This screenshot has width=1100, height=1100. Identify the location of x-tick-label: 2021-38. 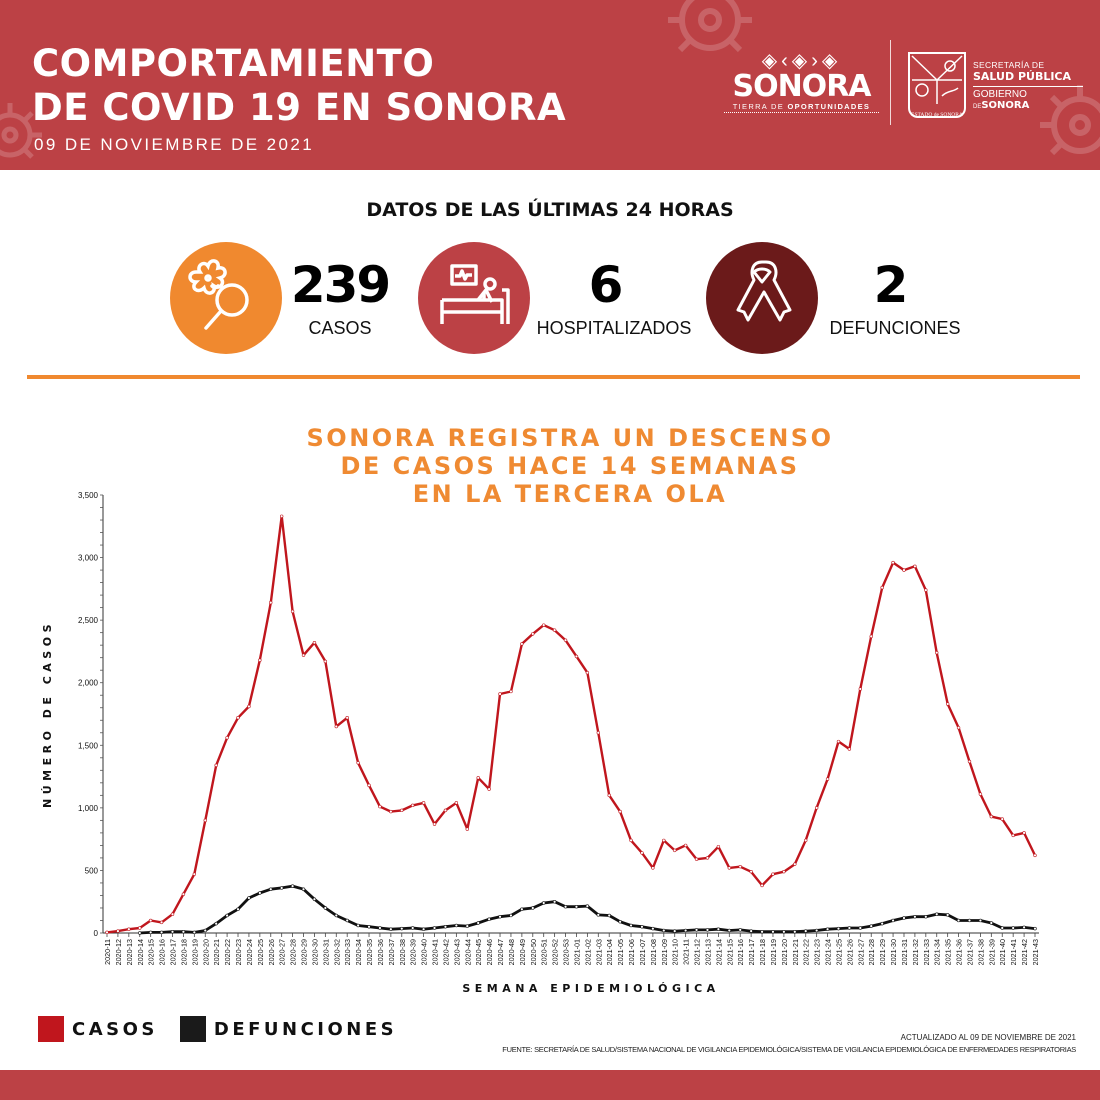
(980, 952).